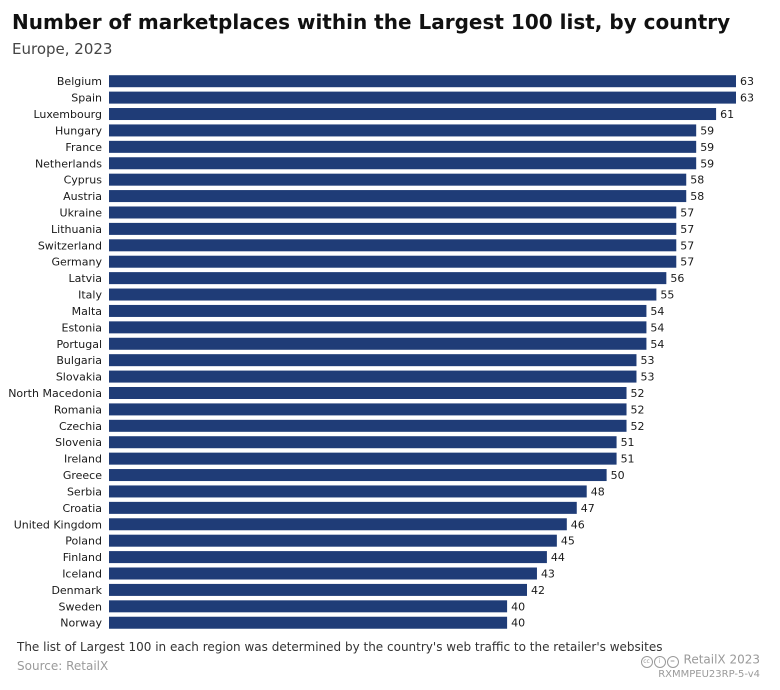 Image resolution: width=780 pixels, height=690 pixels. I want to click on category-label: Switzerland, so click(70, 245).